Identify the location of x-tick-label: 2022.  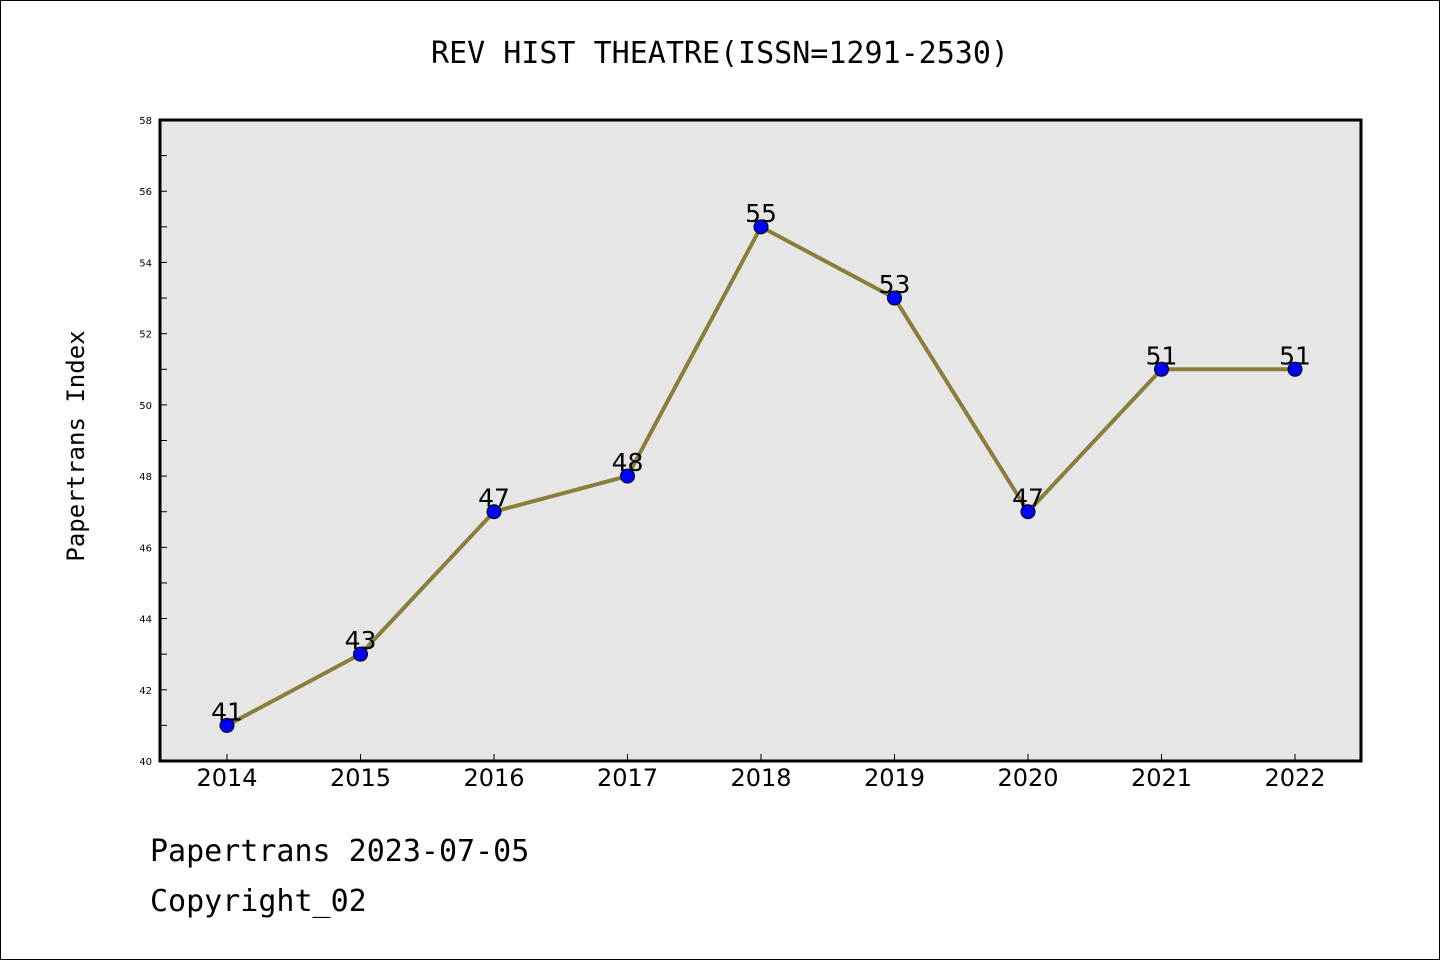
(1294, 778).